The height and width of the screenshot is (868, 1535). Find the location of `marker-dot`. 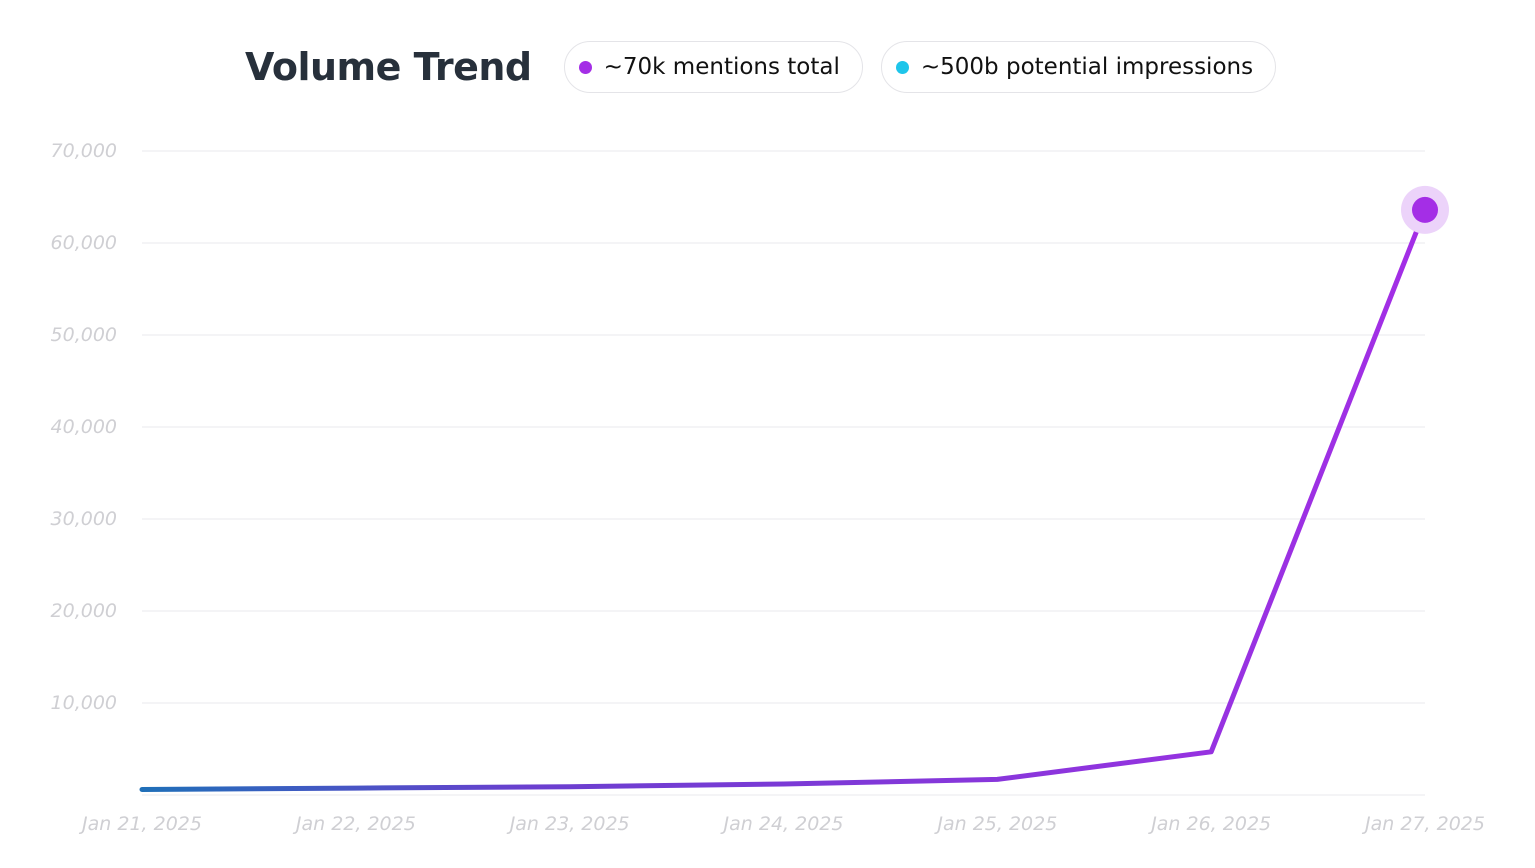

marker-dot is located at coordinates (1425, 209).